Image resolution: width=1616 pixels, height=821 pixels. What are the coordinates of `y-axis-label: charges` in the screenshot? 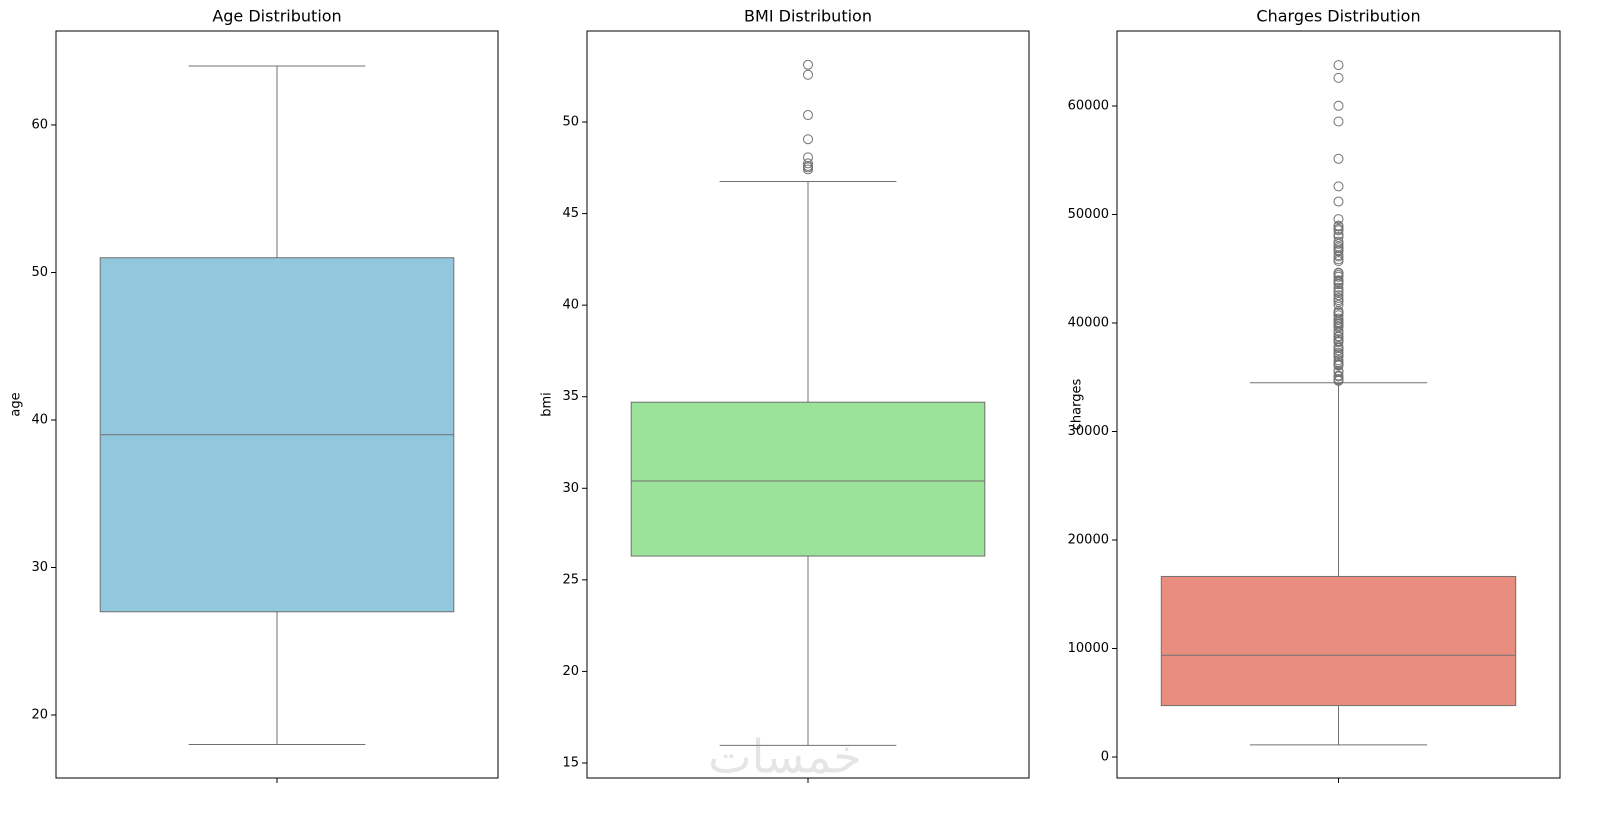 It's located at (1077, 405).